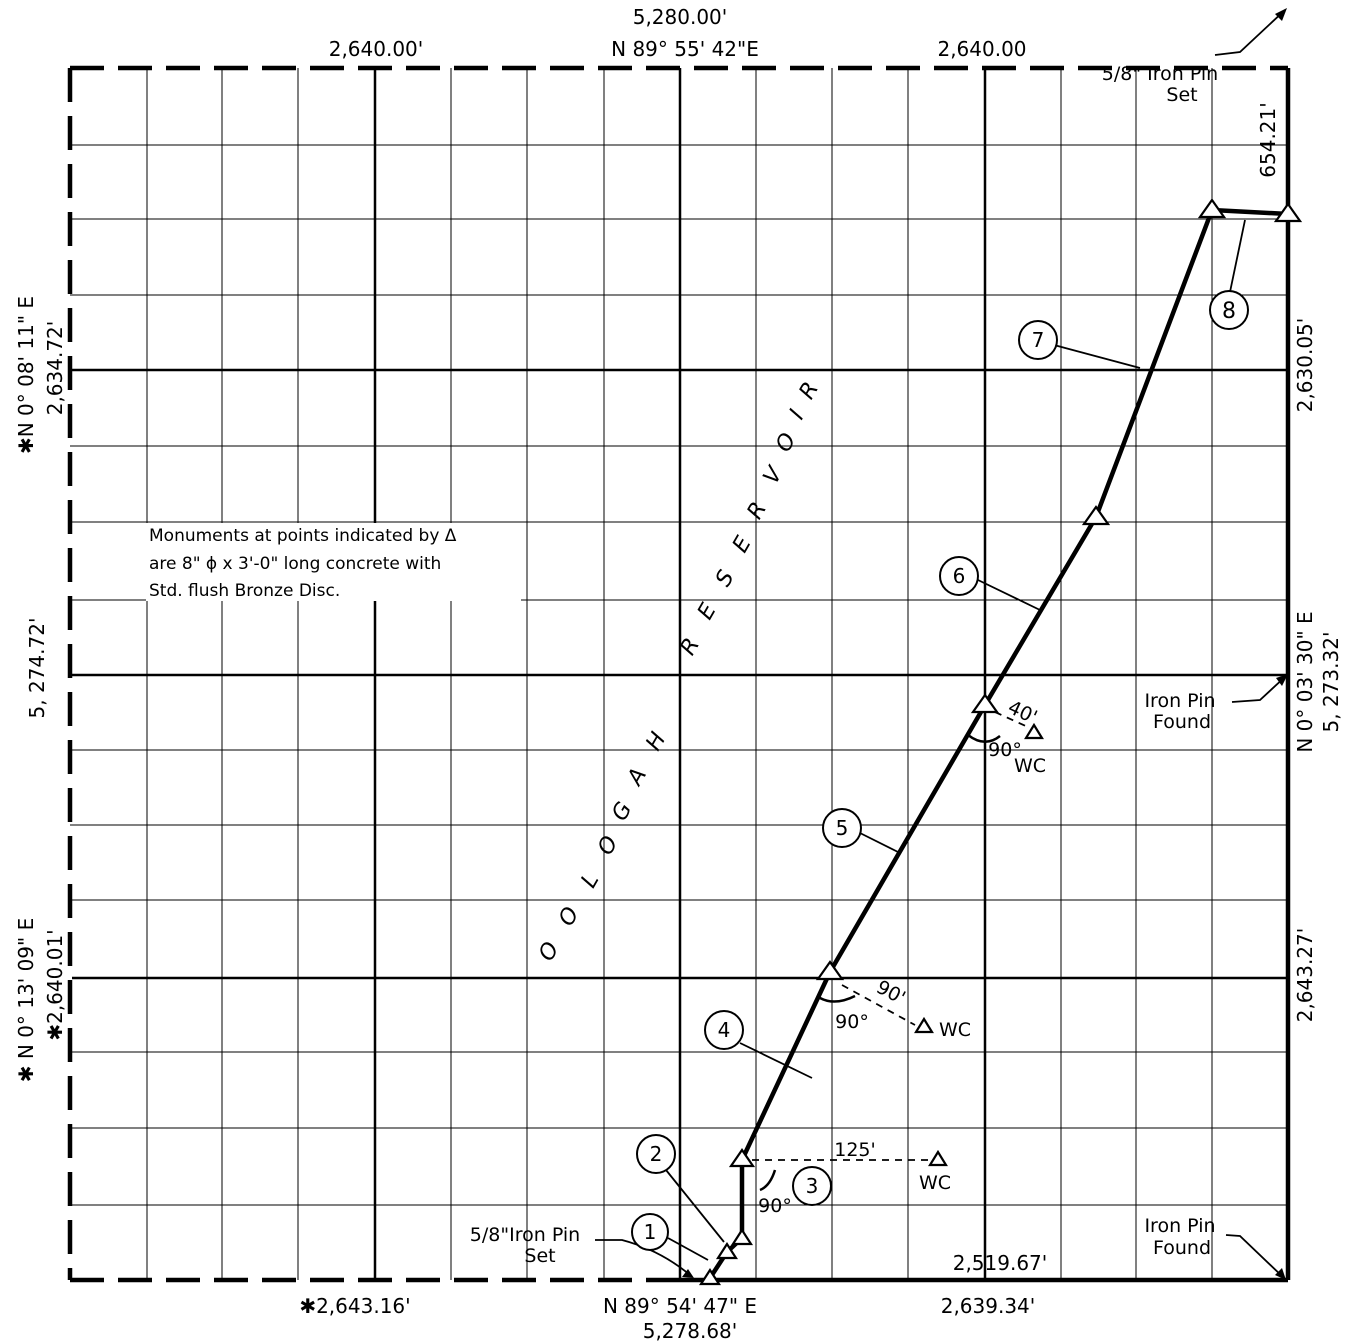 The image size is (1355, 1341). I want to click on course-label-8: 8, so click(1229, 311).